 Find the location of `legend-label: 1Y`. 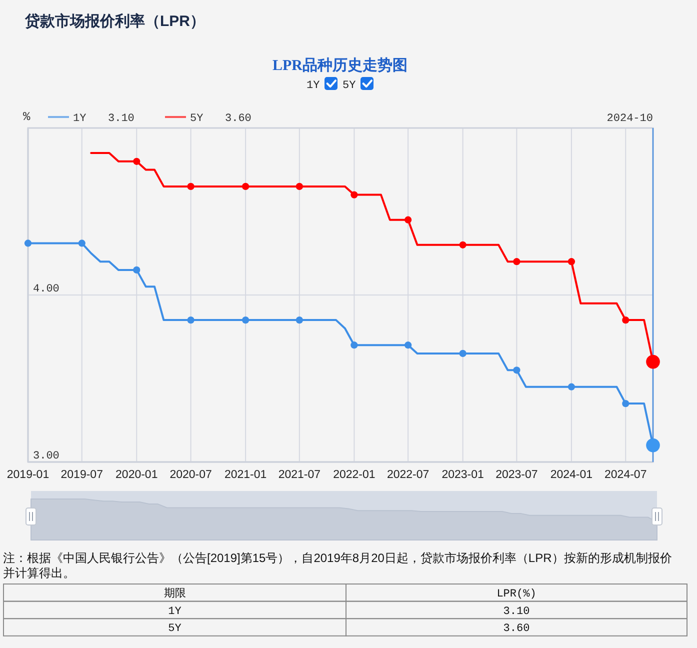

legend-label: 1Y is located at coordinates (80, 119).